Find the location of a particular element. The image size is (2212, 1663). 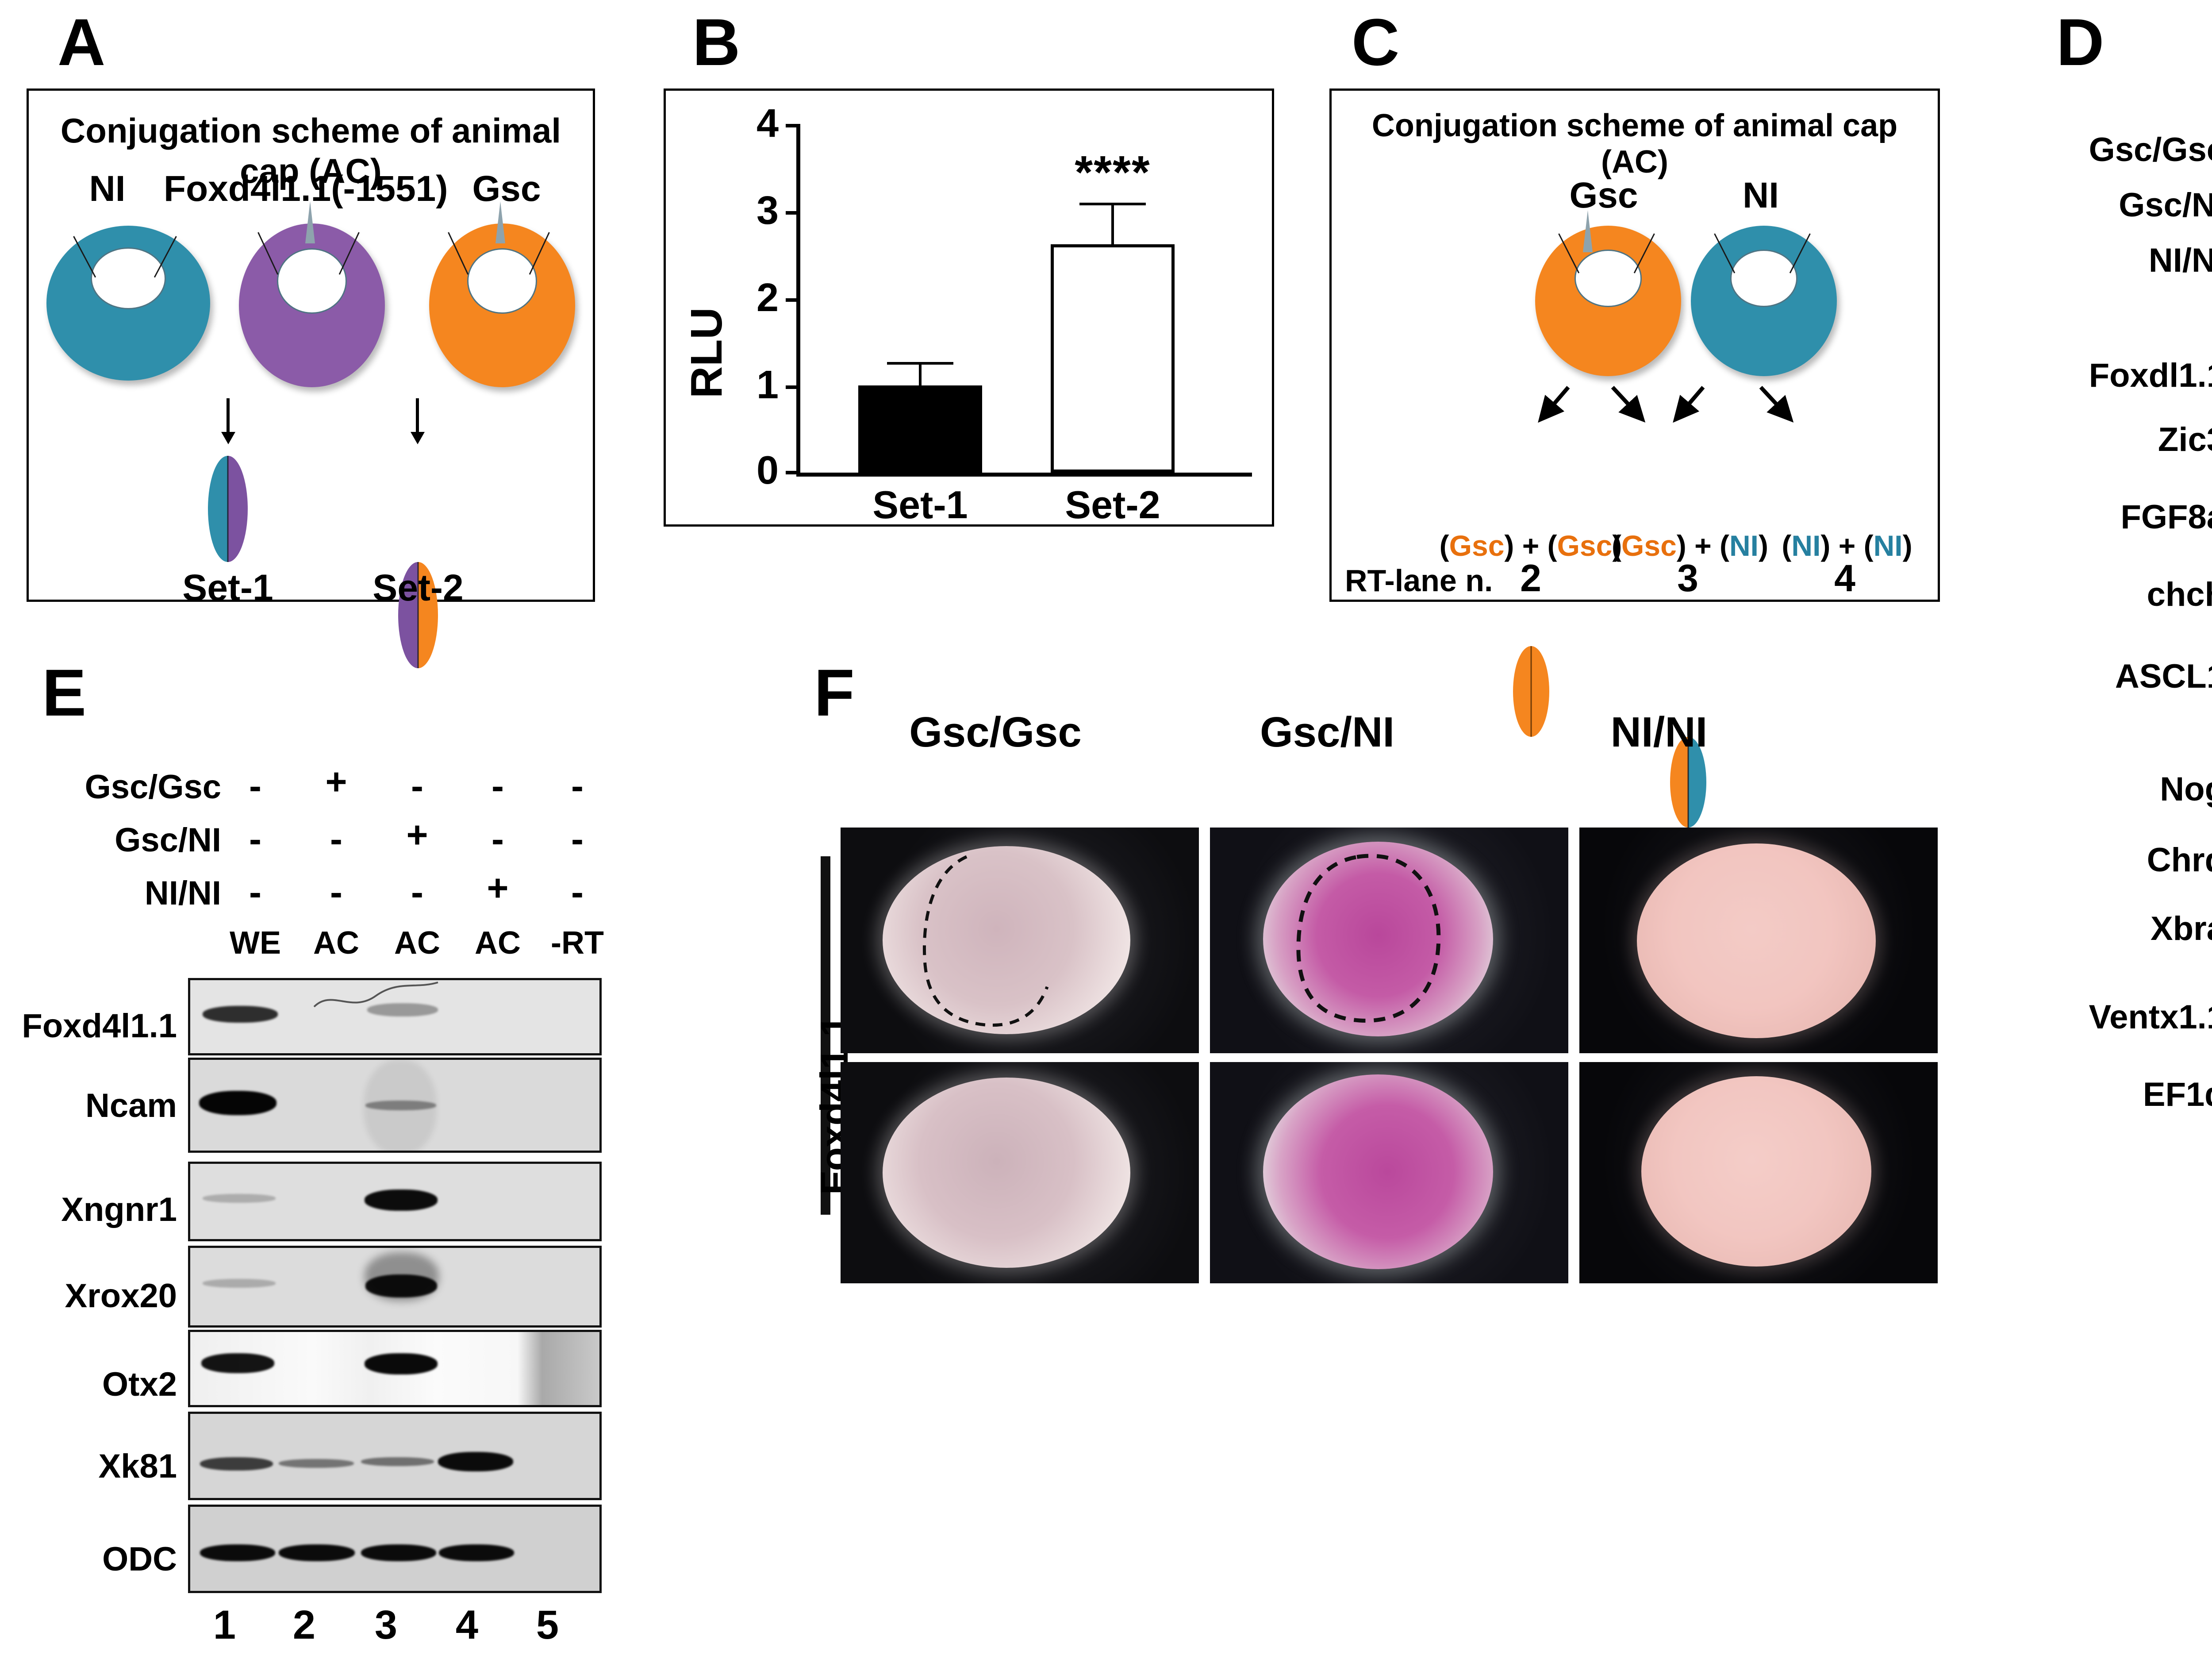

y-axis-label: RLU is located at coordinates (706, 353).